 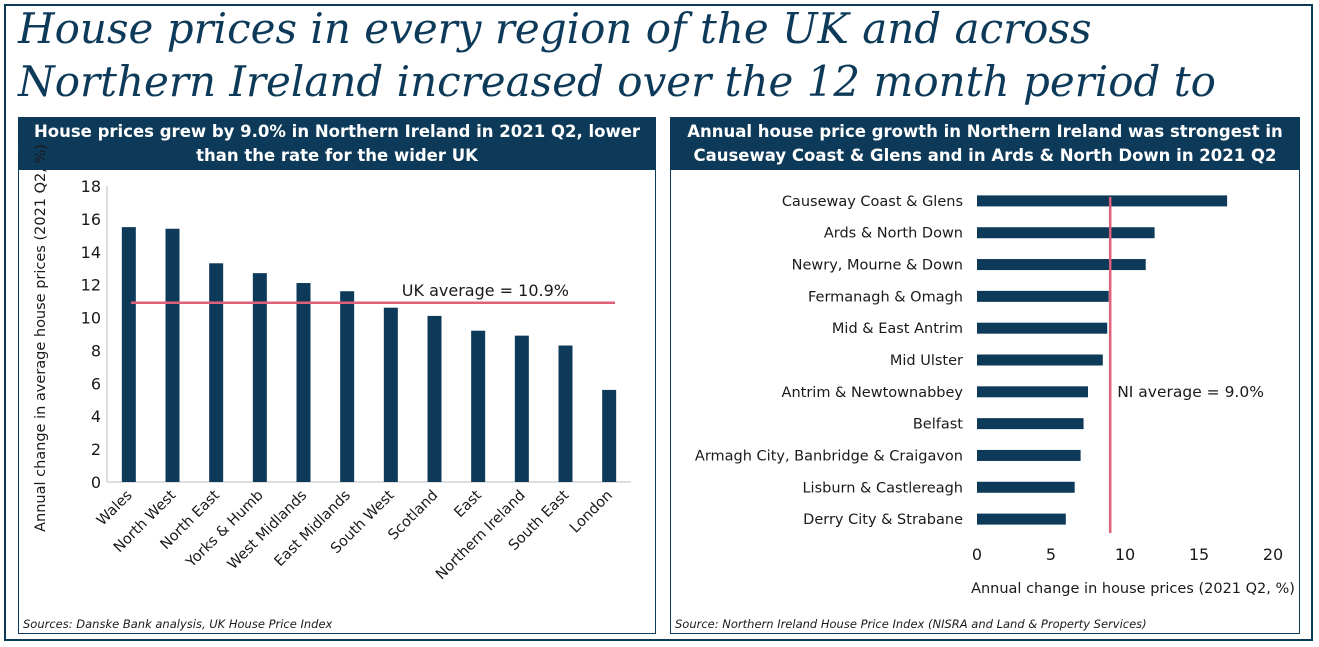 What do you see at coordinates (96, 449) in the screenshot?
I see `y-tick-label: 2` at bounding box center [96, 449].